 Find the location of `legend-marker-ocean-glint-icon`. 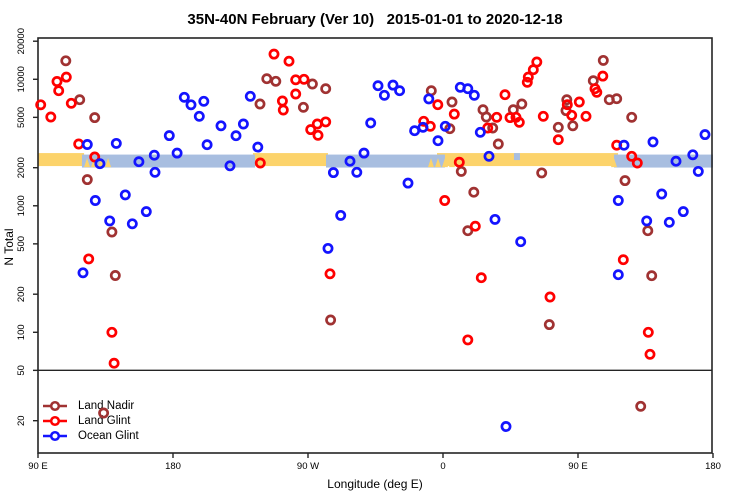

legend-marker-ocean-glint-icon is located at coordinates (55, 435).